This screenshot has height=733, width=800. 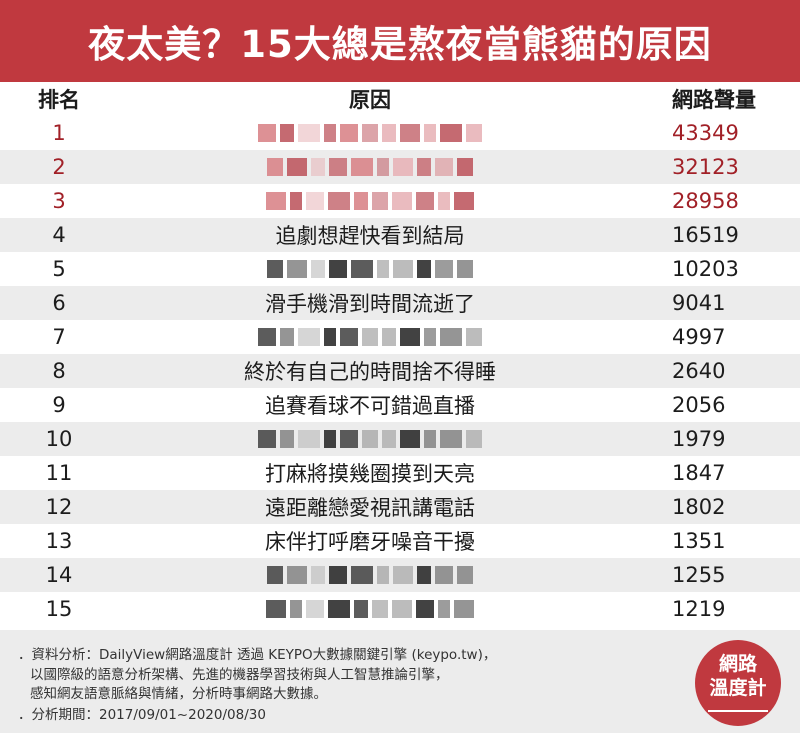 What do you see at coordinates (705, 167) in the screenshot?
I see `volume-cell: 32123` at bounding box center [705, 167].